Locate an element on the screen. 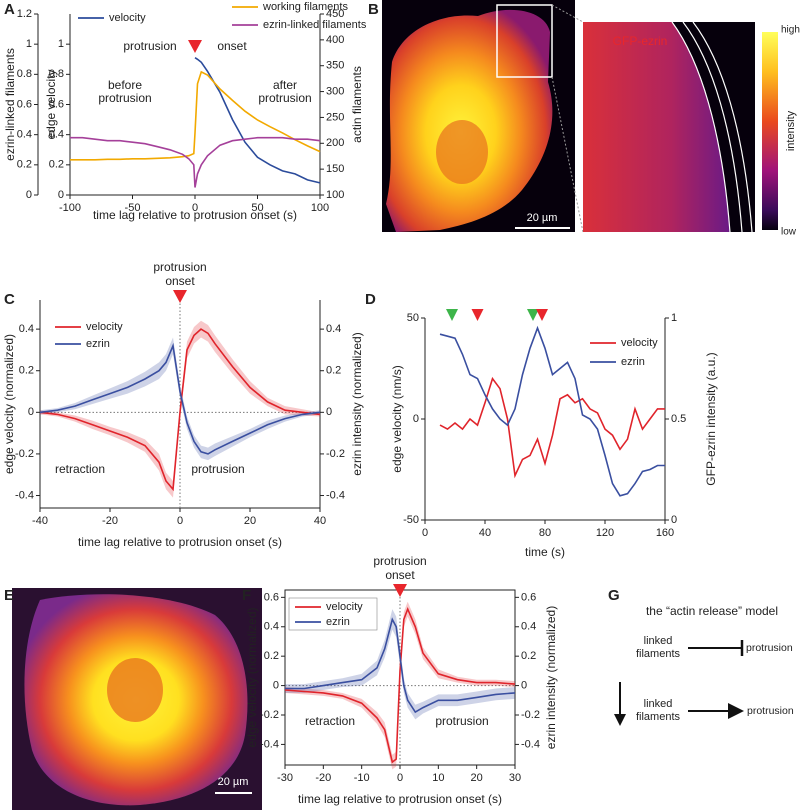 The height and width of the screenshot is (811, 800). panel-label: E is located at coordinates (9, 595).